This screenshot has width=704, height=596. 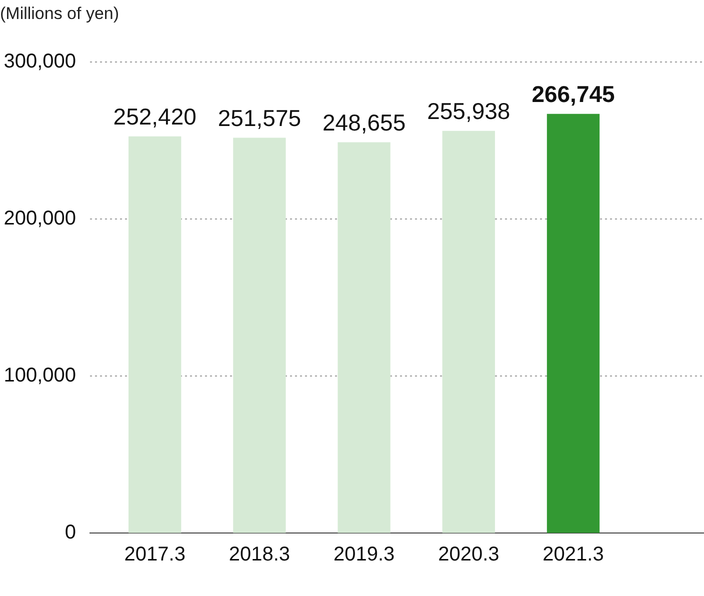 I want to click on x-tick-label: 2020.3, so click(x=469, y=555).